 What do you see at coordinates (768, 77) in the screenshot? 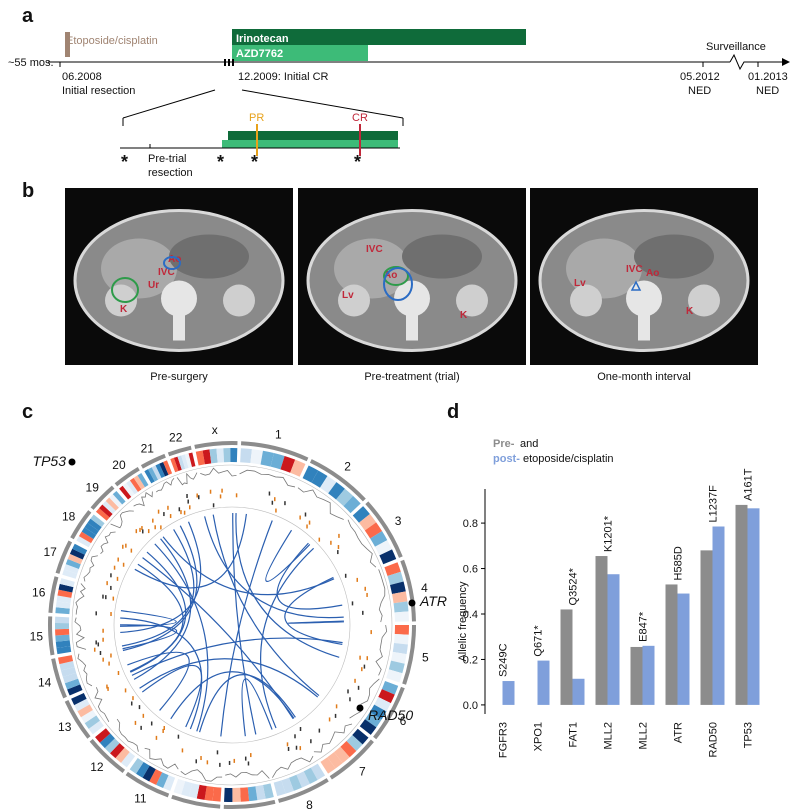
I see `event-date: 01.2013` at bounding box center [768, 77].